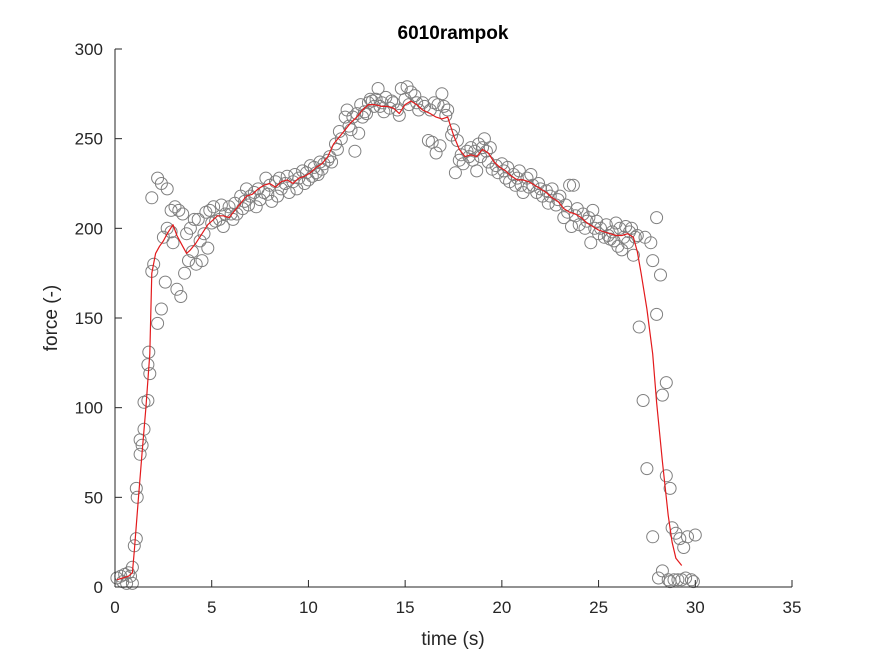 The height and width of the screenshot is (656, 875). What do you see at coordinates (93, 497) in the screenshot?
I see `y-tick-label: 50` at bounding box center [93, 497].